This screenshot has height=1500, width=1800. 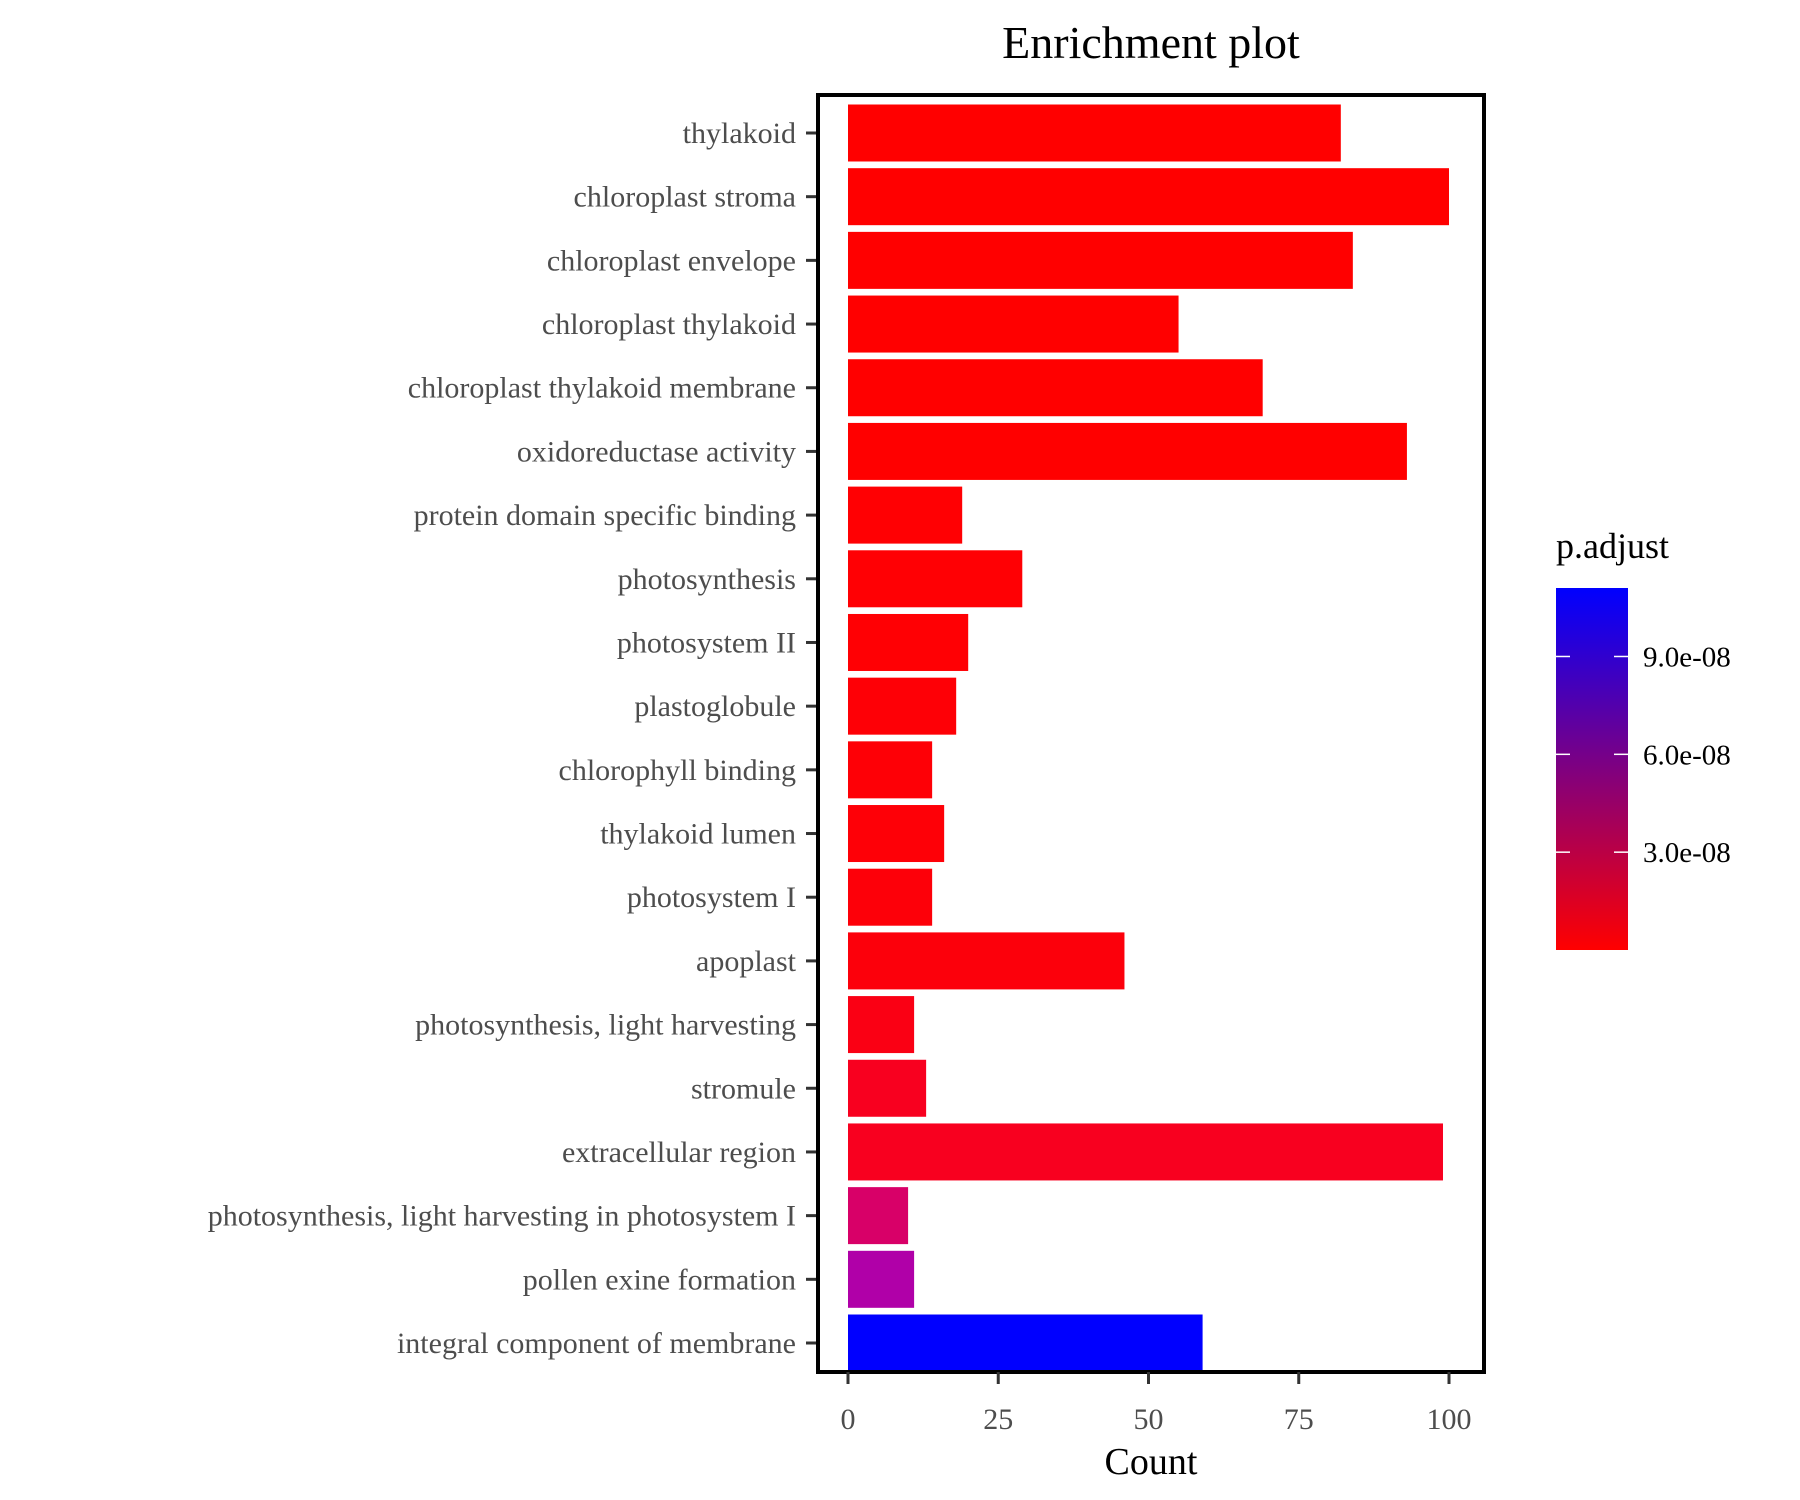 What do you see at coordinates (848, 1419) in the screenshot?
I see `x-tick-label: 0` at bounding box center [848, 1419].